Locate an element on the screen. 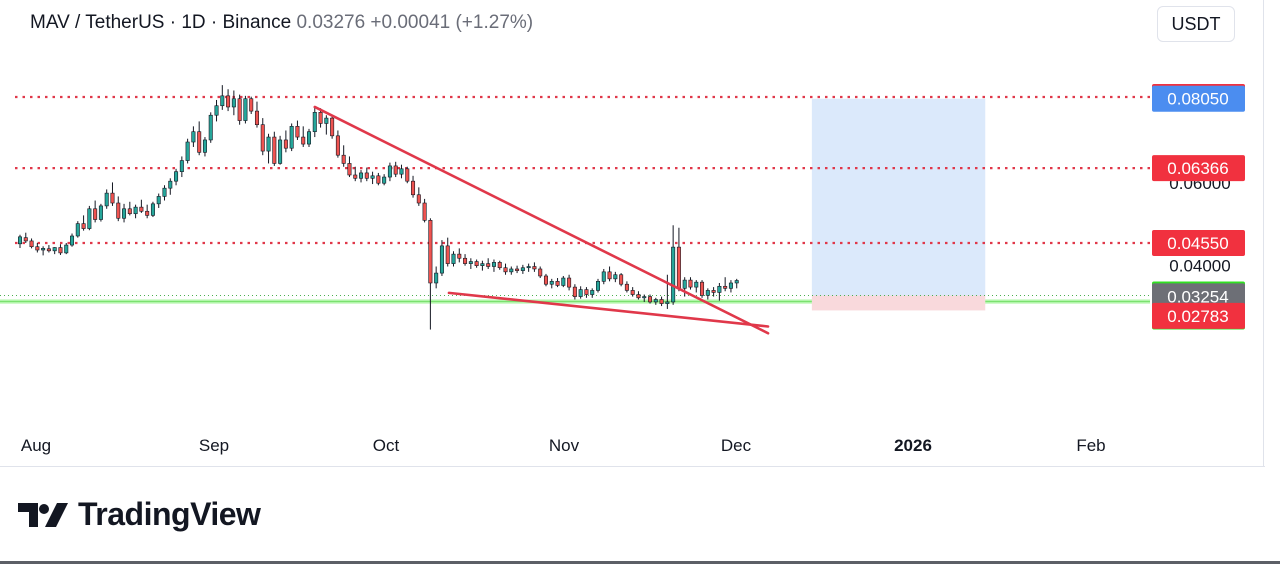  tradingview-brand: TradingView is located at coordinates (139, 514).